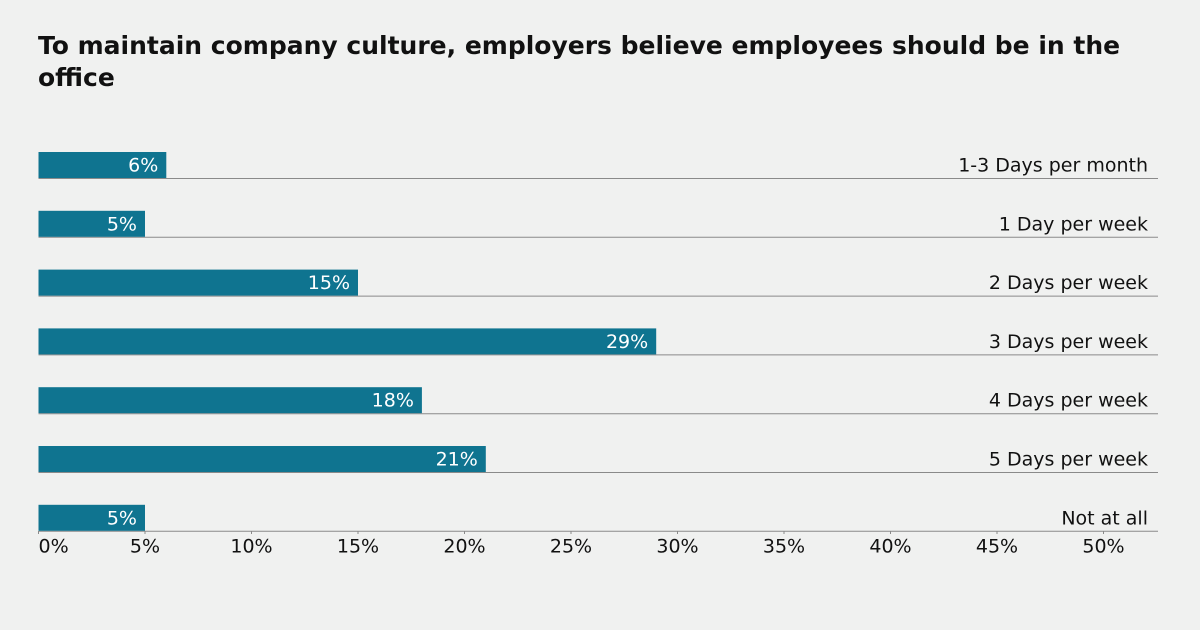  I want to click on category-label: 5 Days per week, so click(1068, 460).